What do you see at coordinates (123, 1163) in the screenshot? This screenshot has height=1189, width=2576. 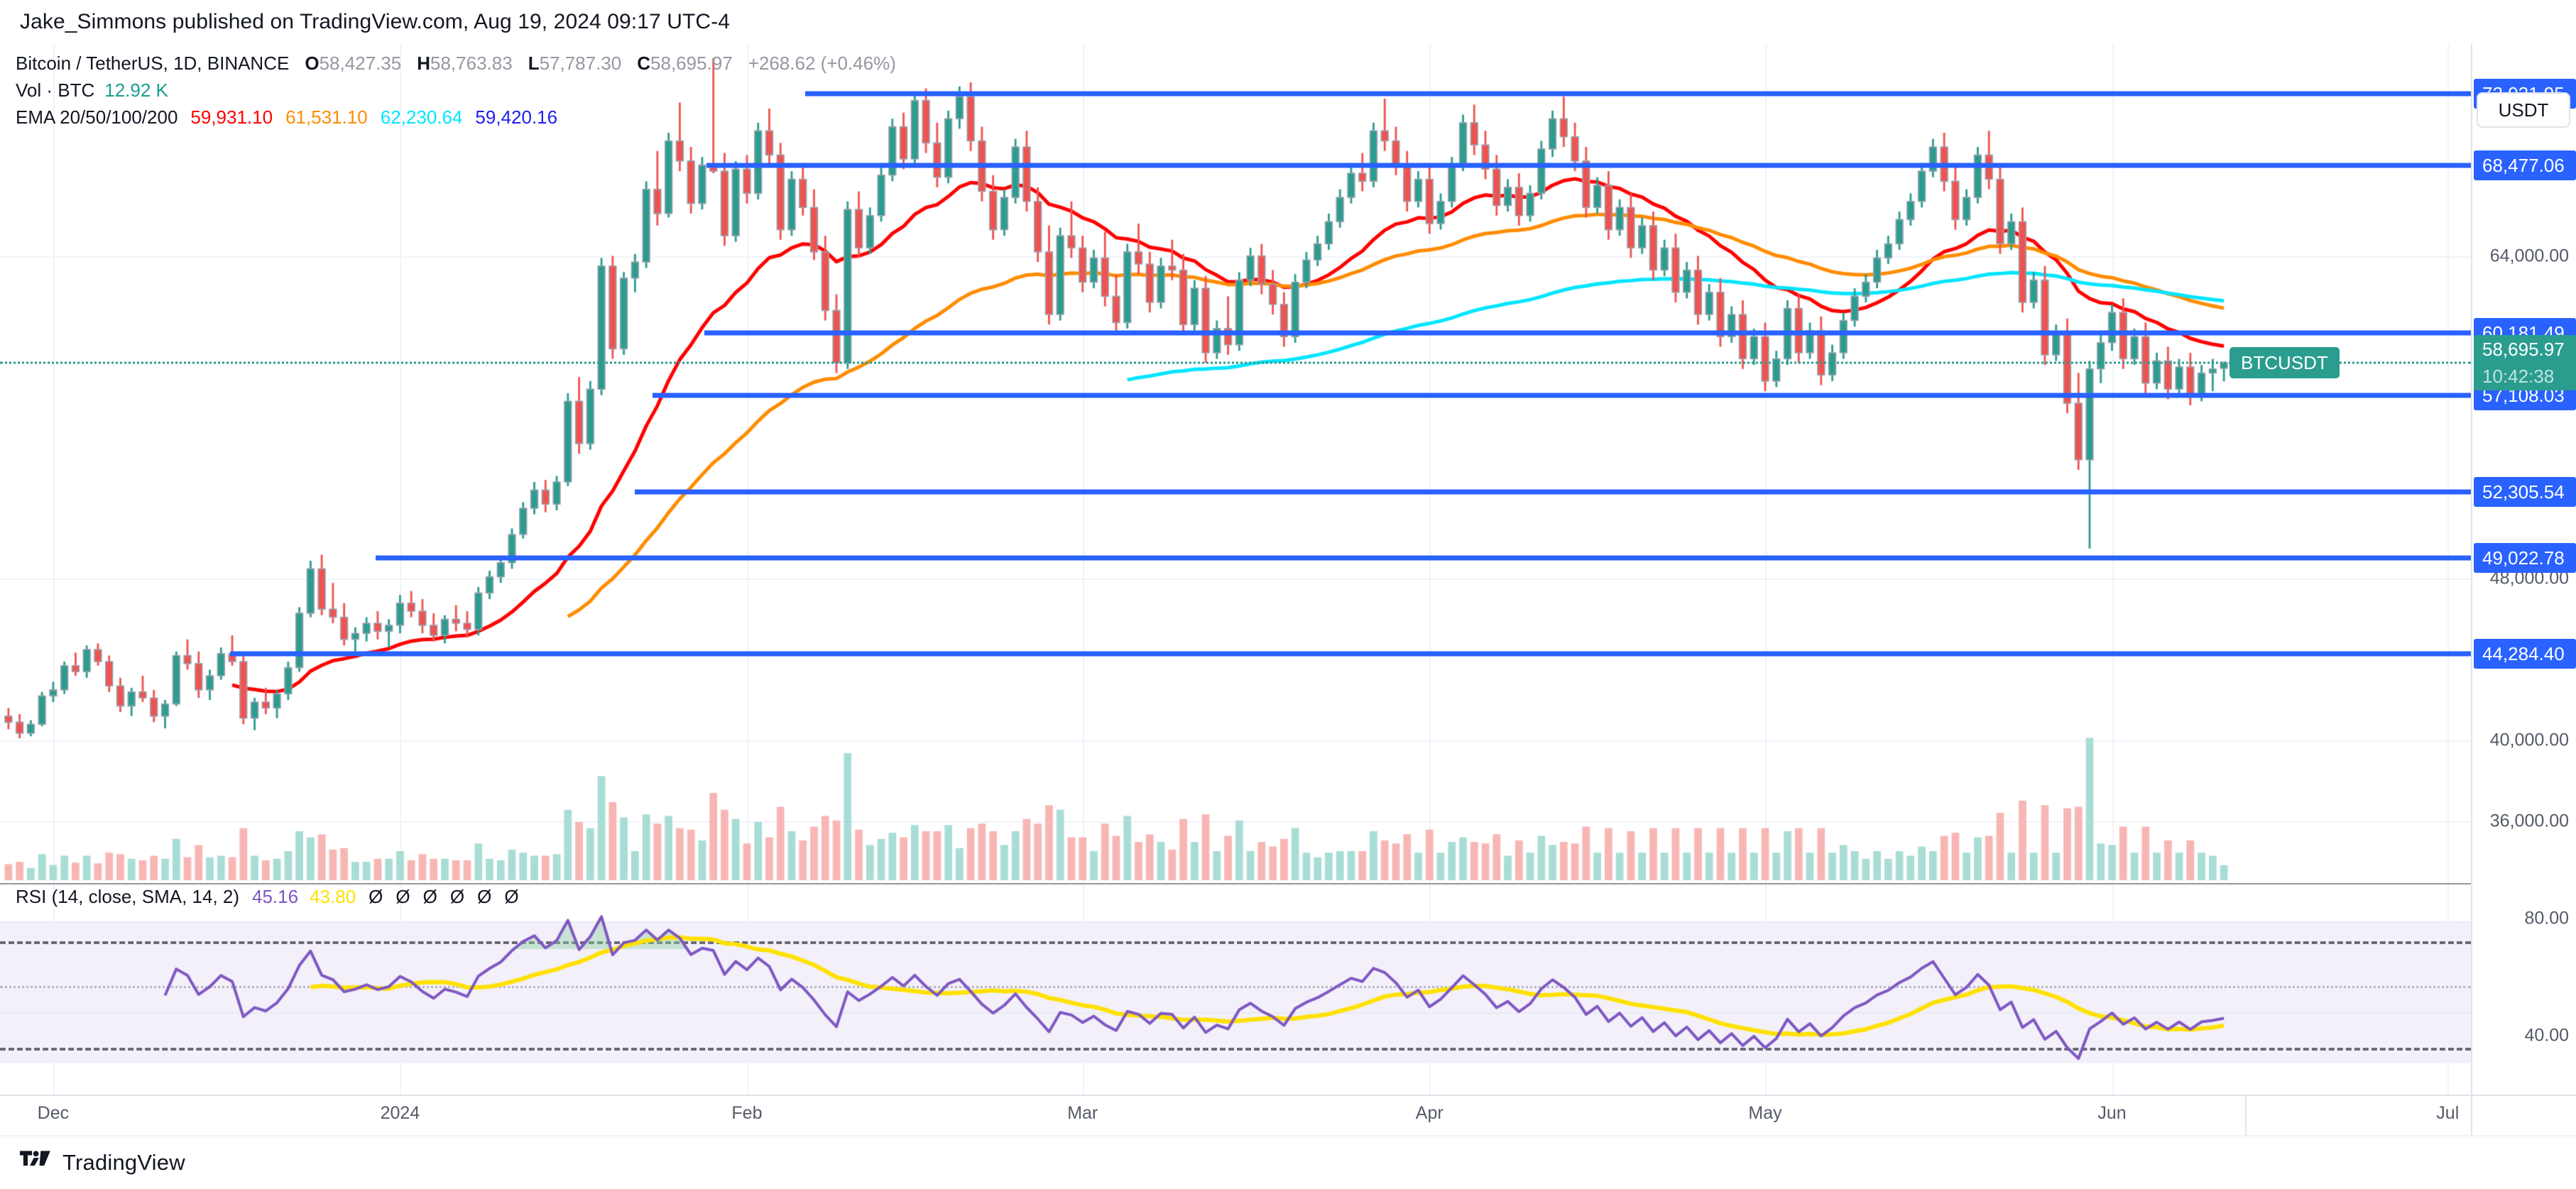 I see `tradingview-wordmark: TradingView` at bounding box center [123, 1163].